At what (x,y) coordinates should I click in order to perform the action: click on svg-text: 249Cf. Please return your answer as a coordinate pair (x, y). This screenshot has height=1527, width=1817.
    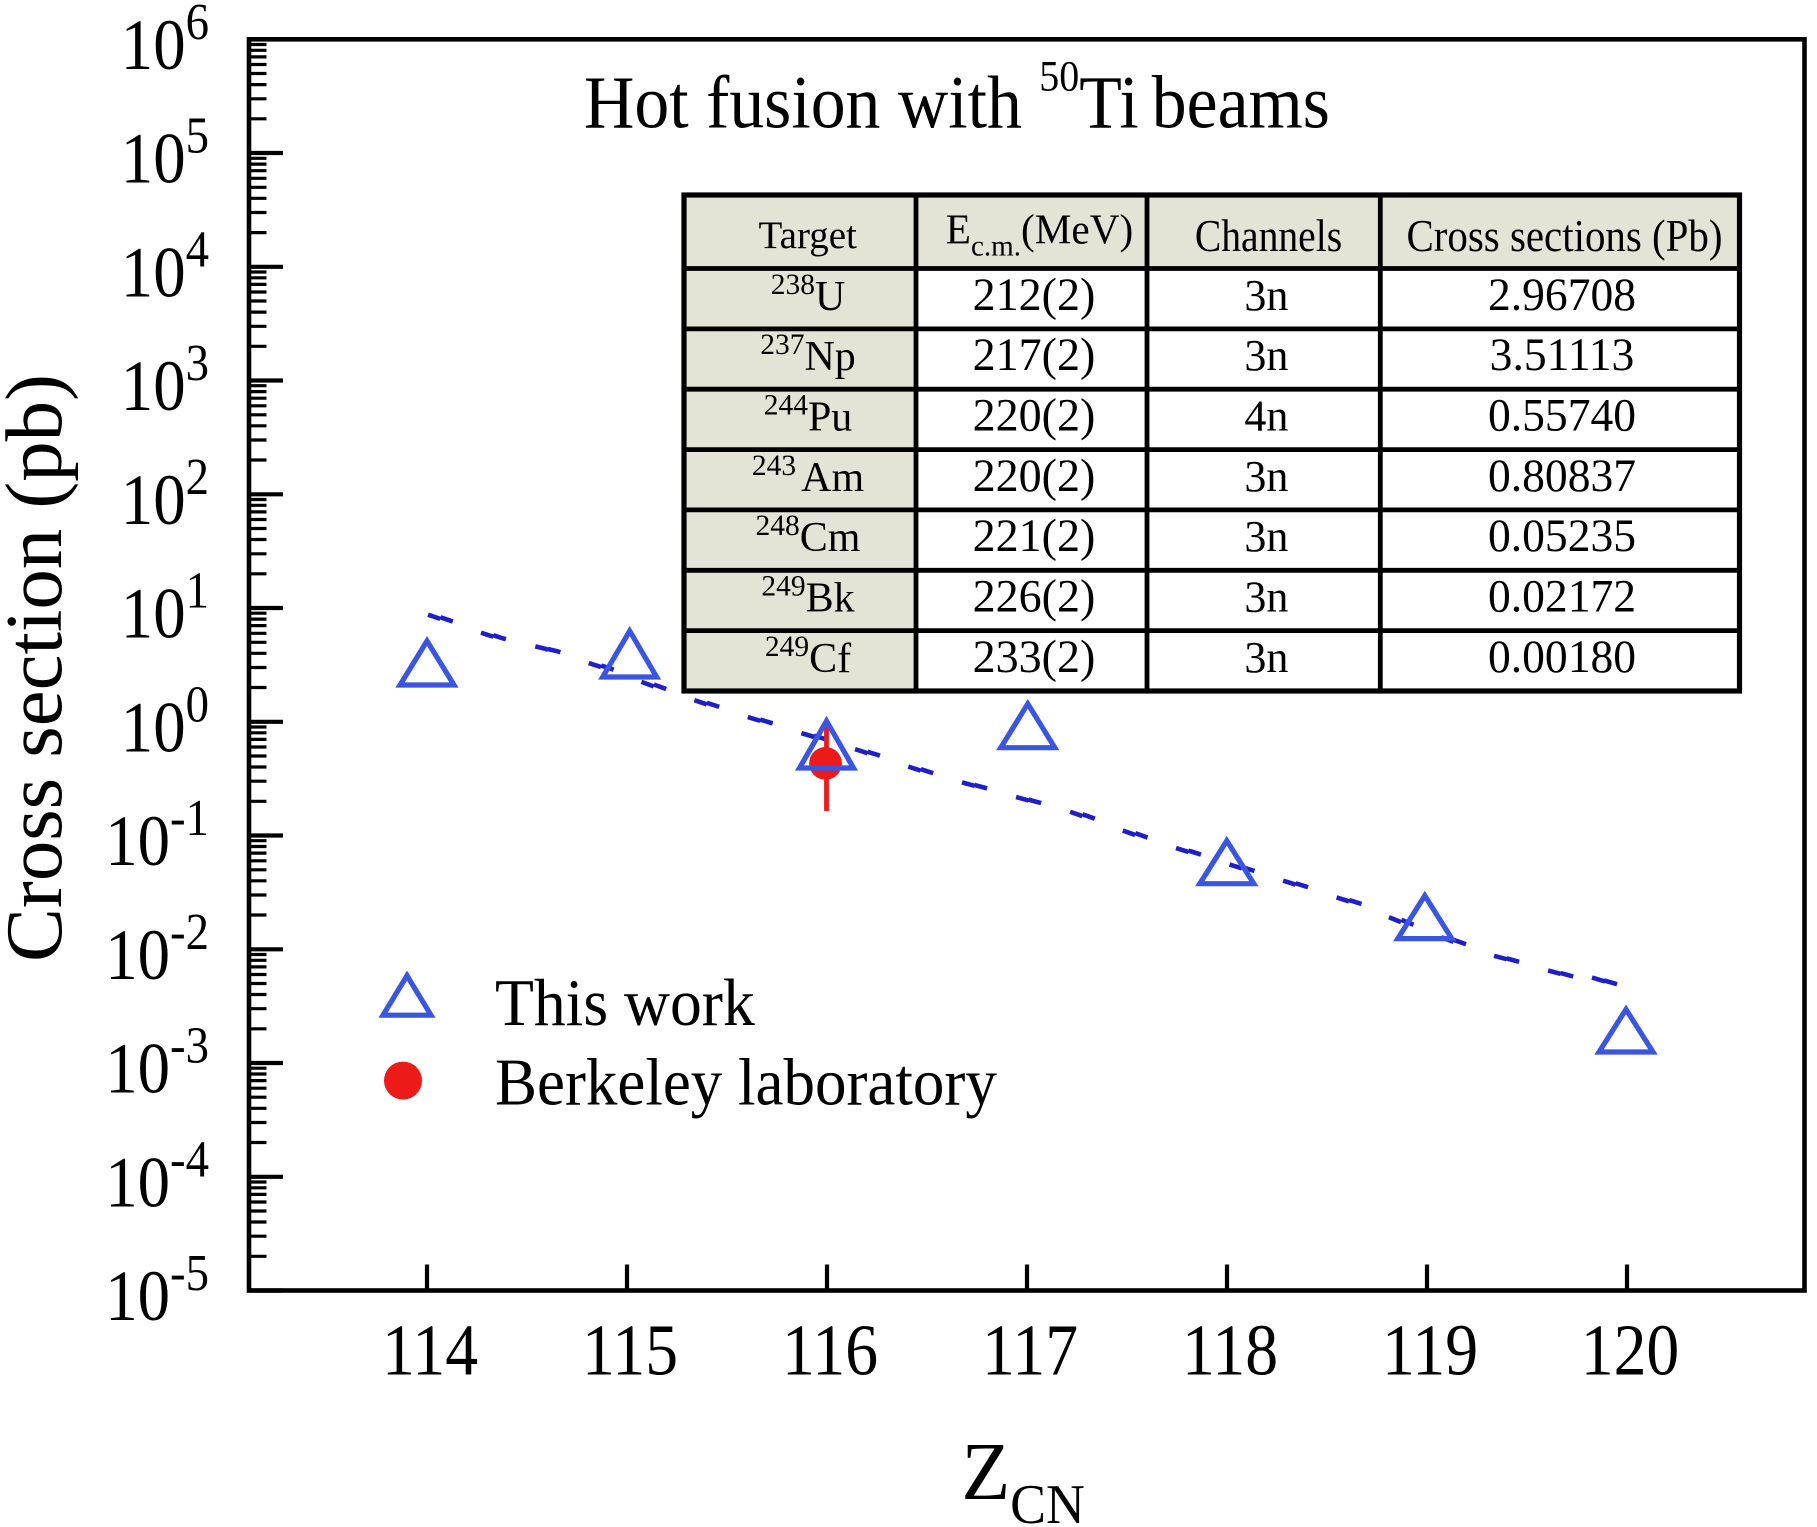
    Looking at the image, I should click on (808, 656).